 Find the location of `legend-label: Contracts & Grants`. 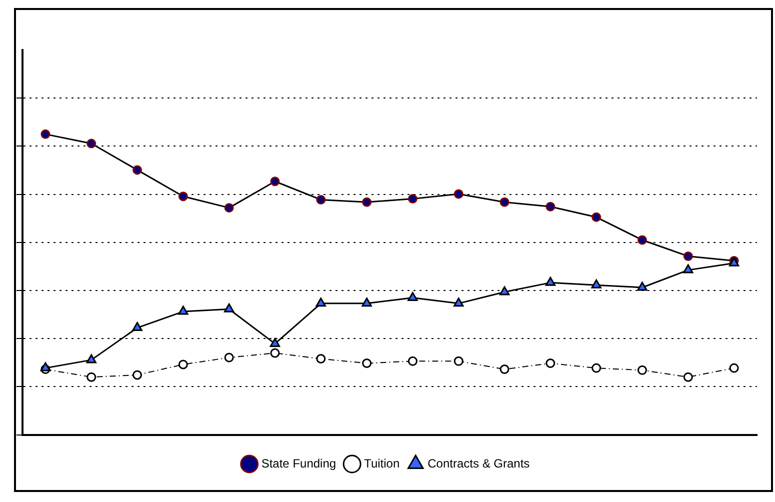

legend-label: Contracts & Grants is located at coordinates (479, 463).